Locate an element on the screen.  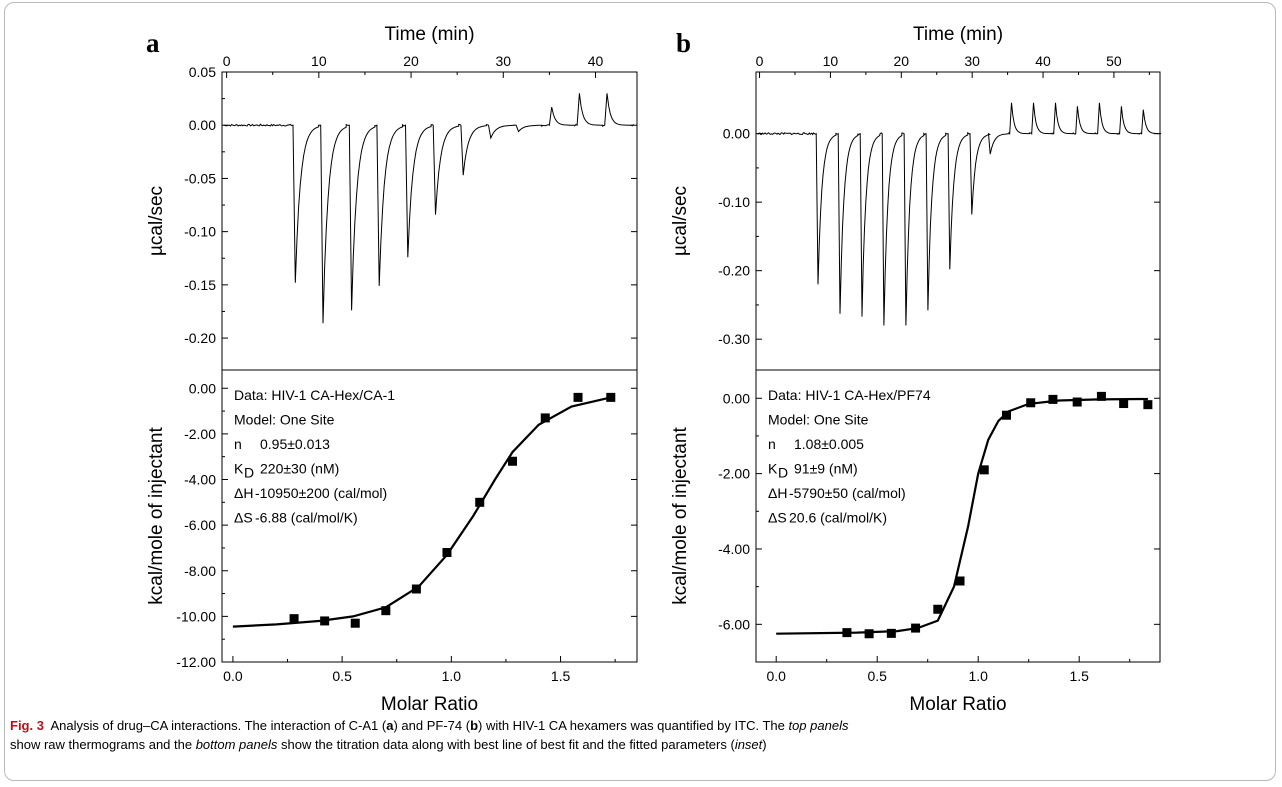
inset-param-value: 1.08±0.005 is located at coordinates (829, 444).